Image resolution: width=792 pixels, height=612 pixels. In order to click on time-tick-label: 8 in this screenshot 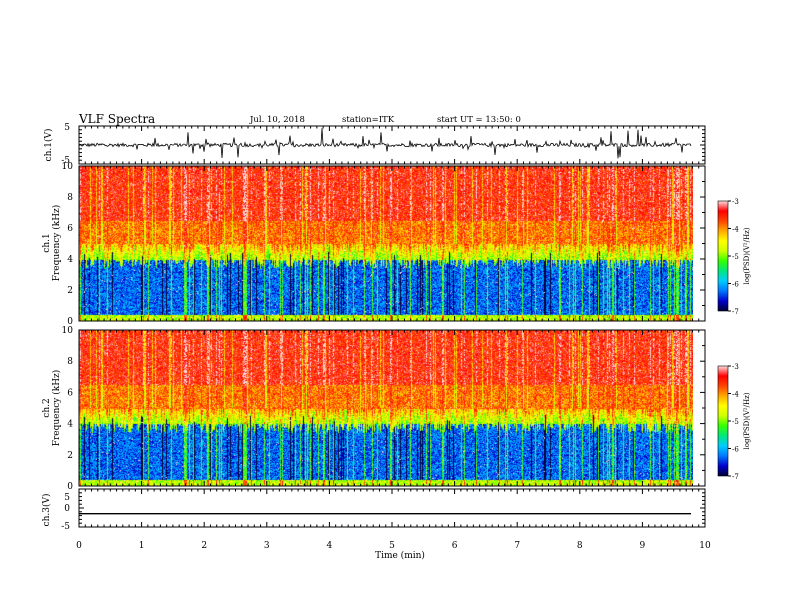, I will do `click(580, 546)`.